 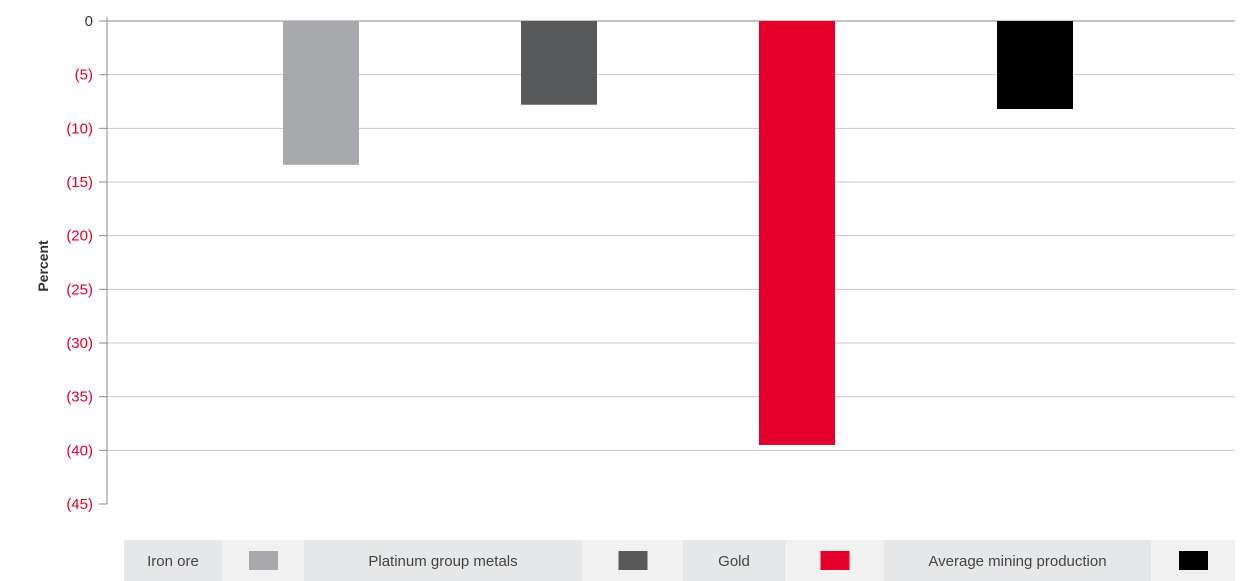 What do you see at coordinates (43, 266) in the screenshot?
I see `y-axis-label: Percent` at bounding box center [43, 266].